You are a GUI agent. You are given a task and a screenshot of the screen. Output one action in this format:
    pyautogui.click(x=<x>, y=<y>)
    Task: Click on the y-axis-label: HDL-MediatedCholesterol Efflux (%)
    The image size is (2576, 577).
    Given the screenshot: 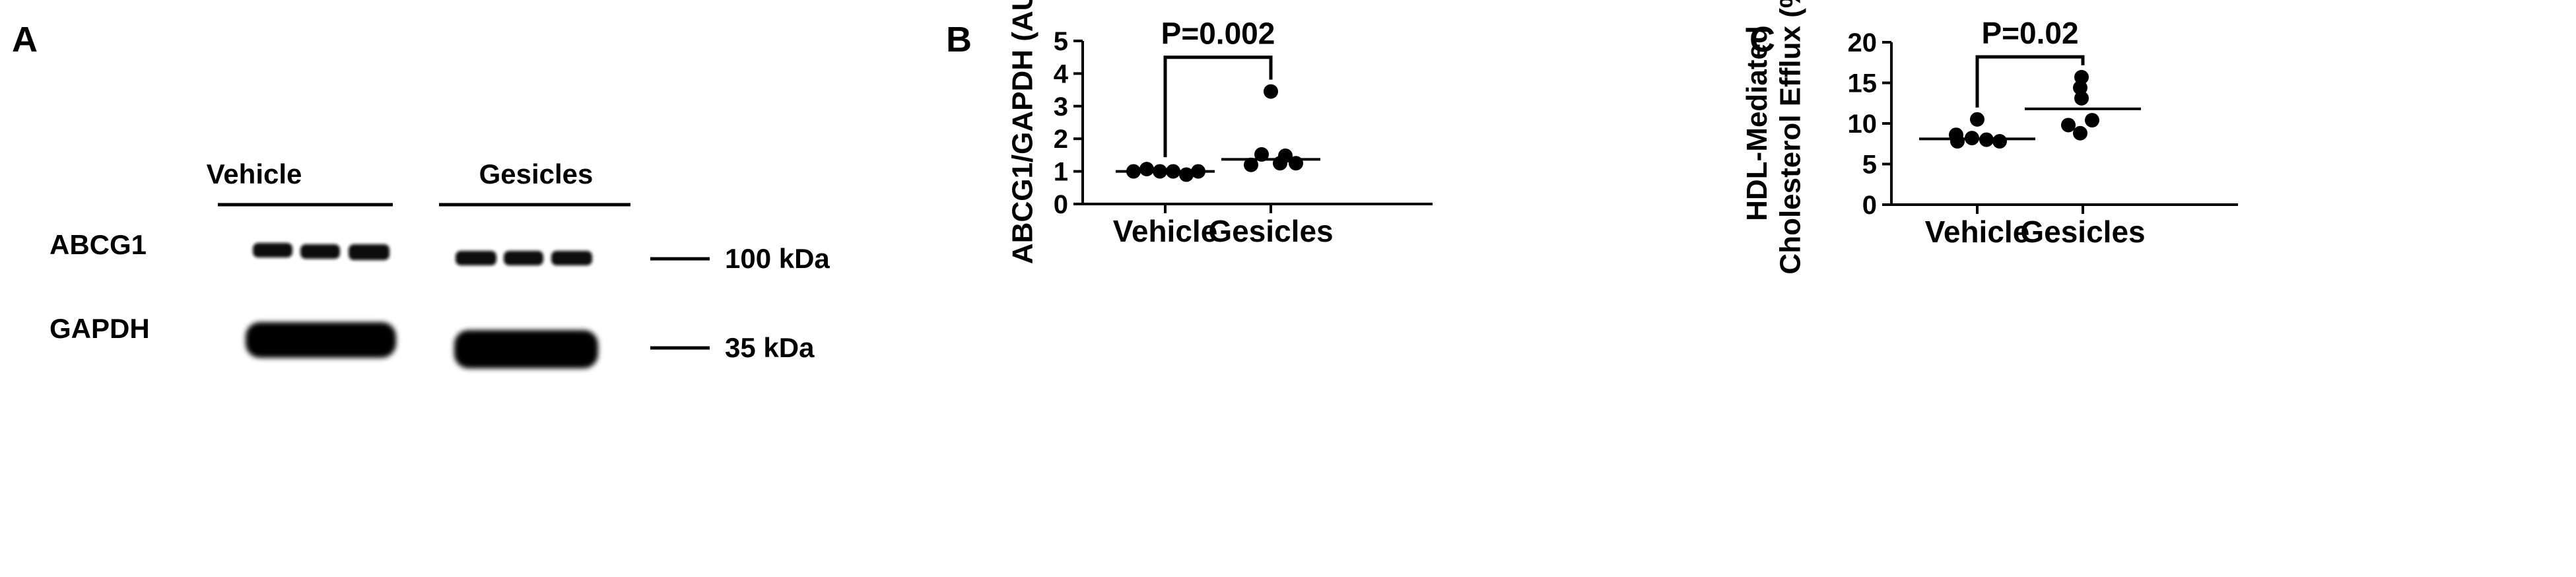 What is the action you would take?
    pyautogui.click(x=1774, y=137)
    